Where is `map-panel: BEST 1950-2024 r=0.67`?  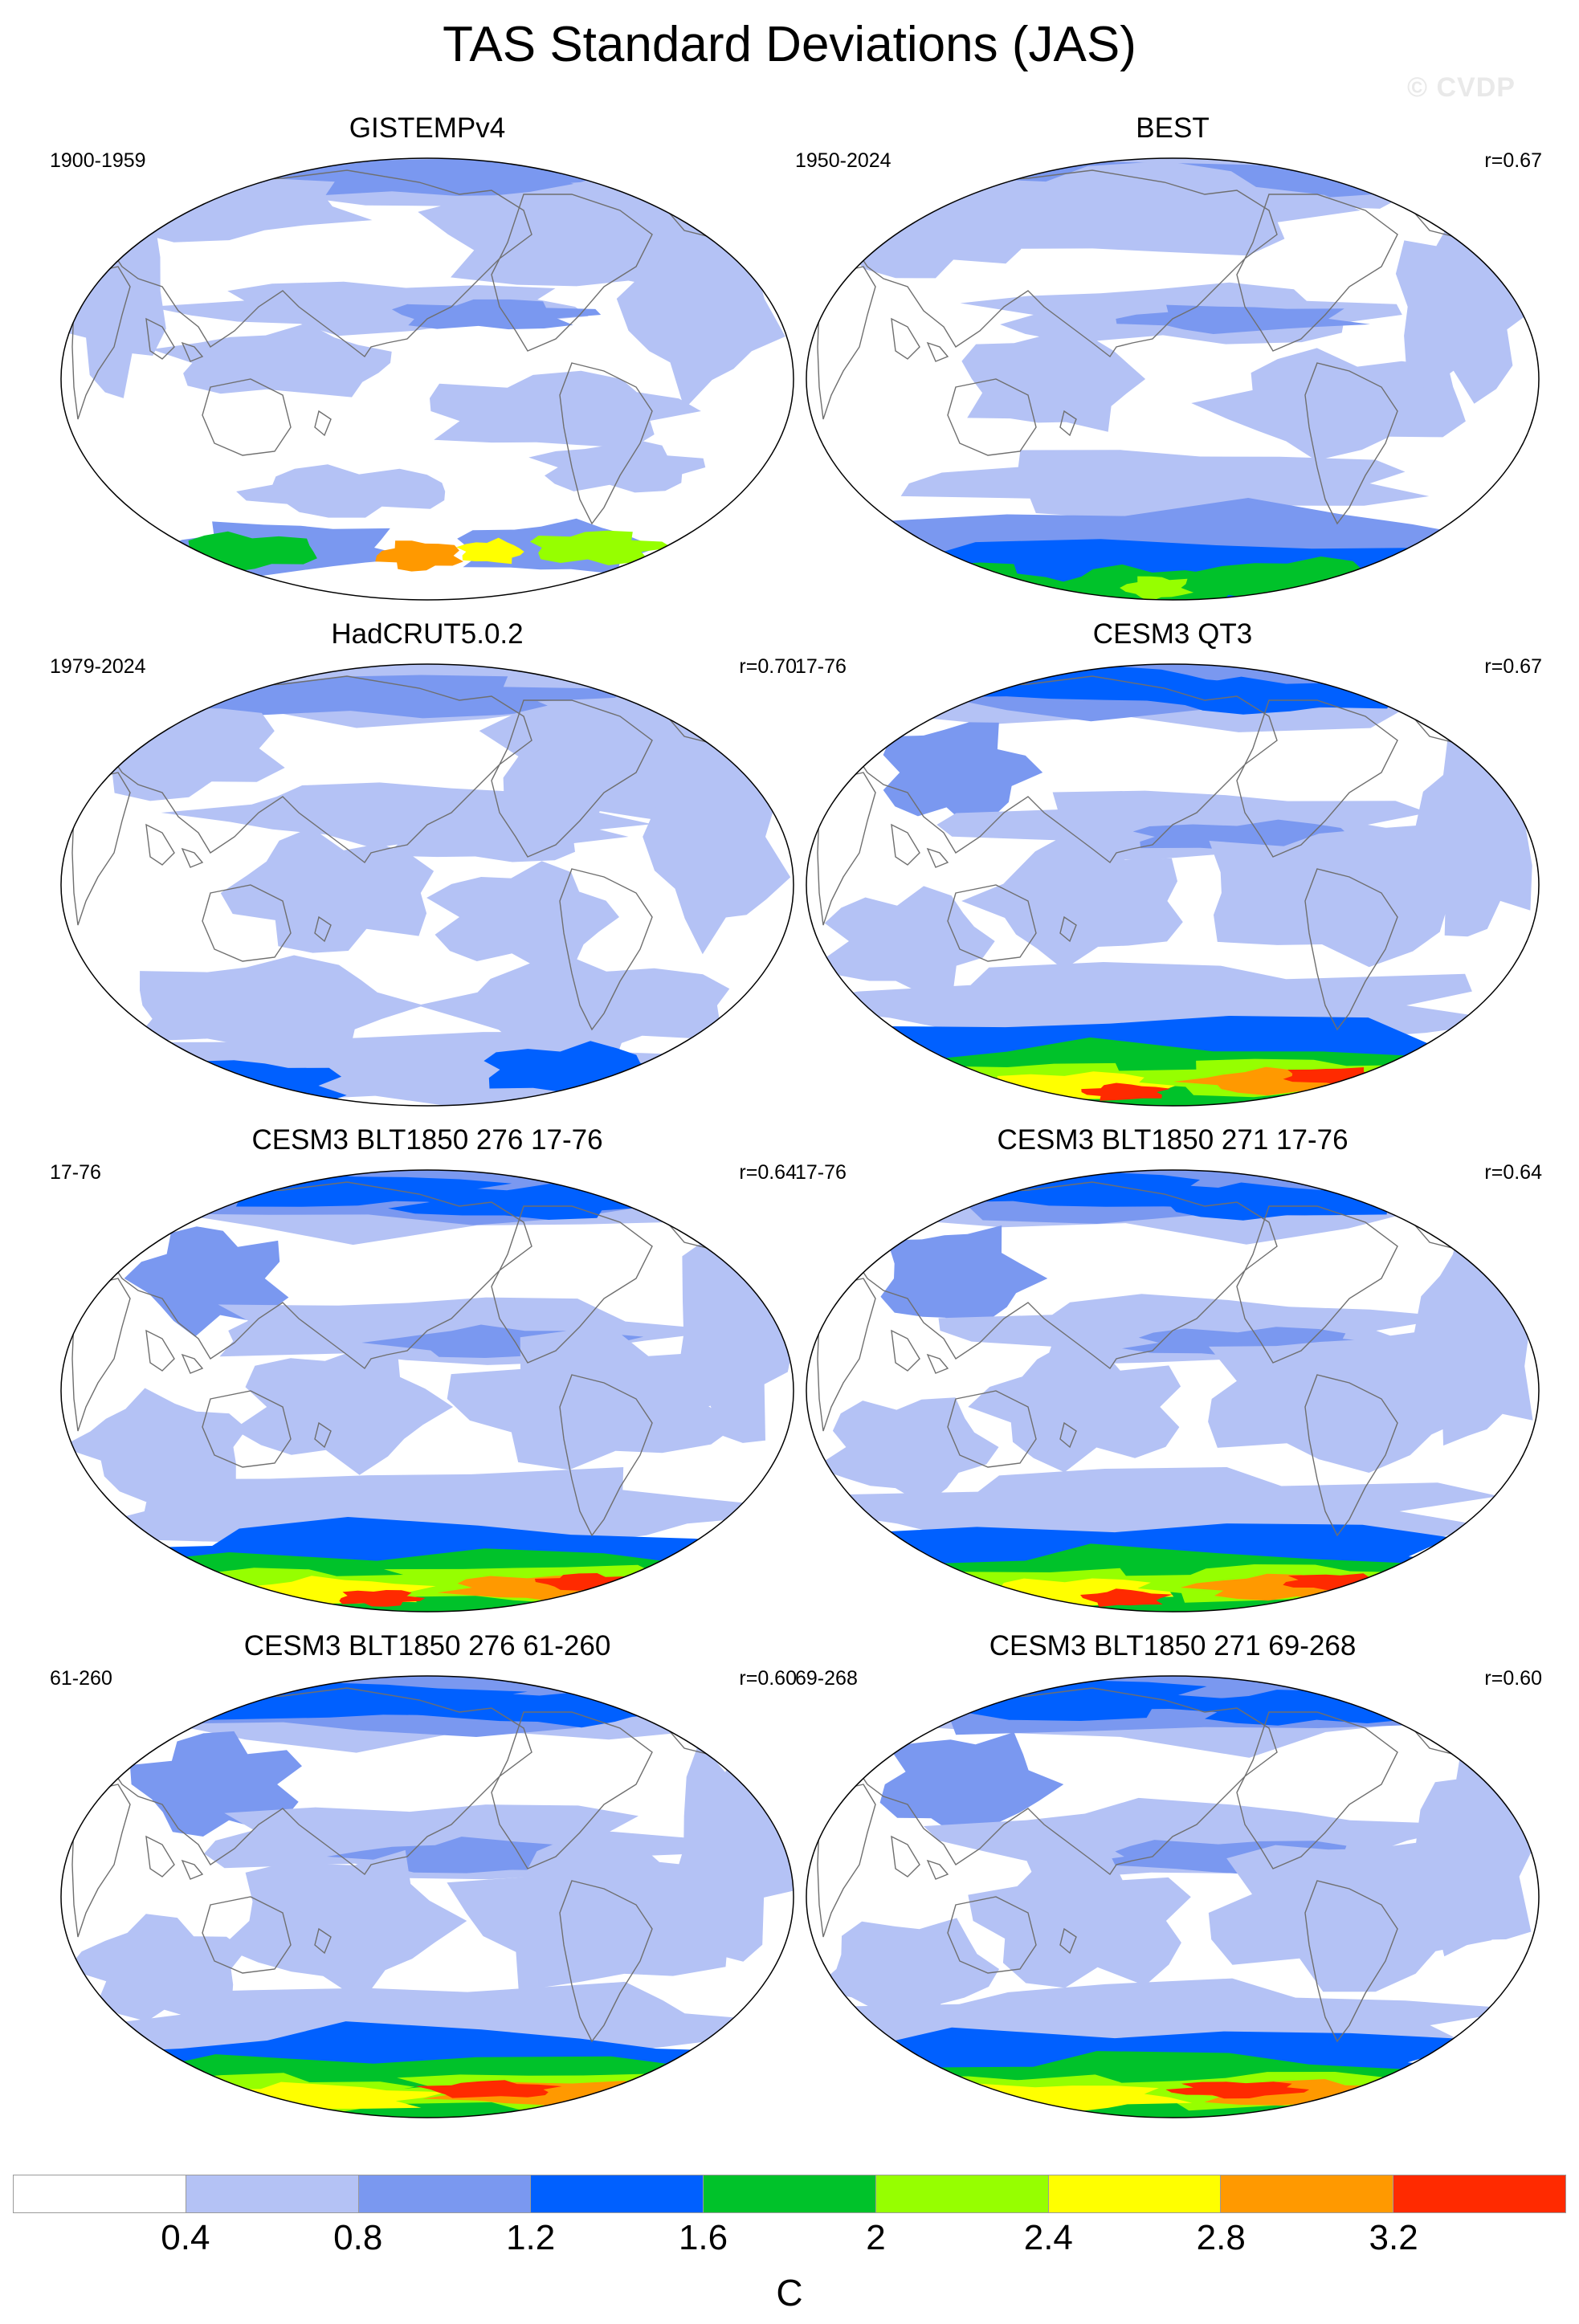 map-panel: BEST 1950-2024 r=0.67 is located at coordinates (1172, 365).